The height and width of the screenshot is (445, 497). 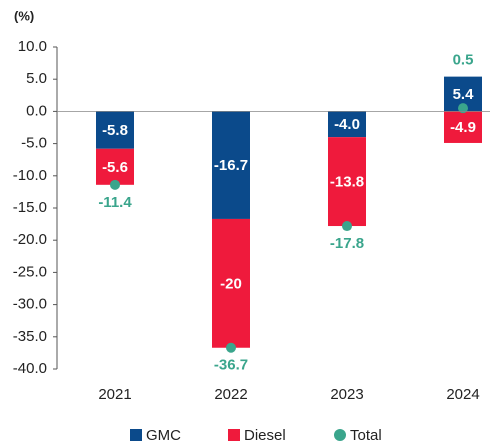 I want to click on value-label: -5.8, so click(x=115, y=130).